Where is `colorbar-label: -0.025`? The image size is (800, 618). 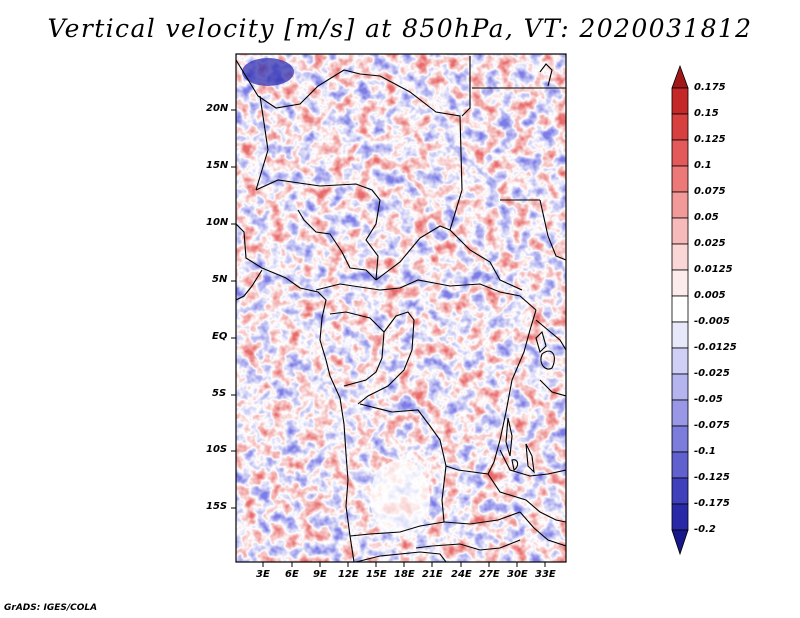 colorbar-label: -0.025 is located at coordinates (712, 373).